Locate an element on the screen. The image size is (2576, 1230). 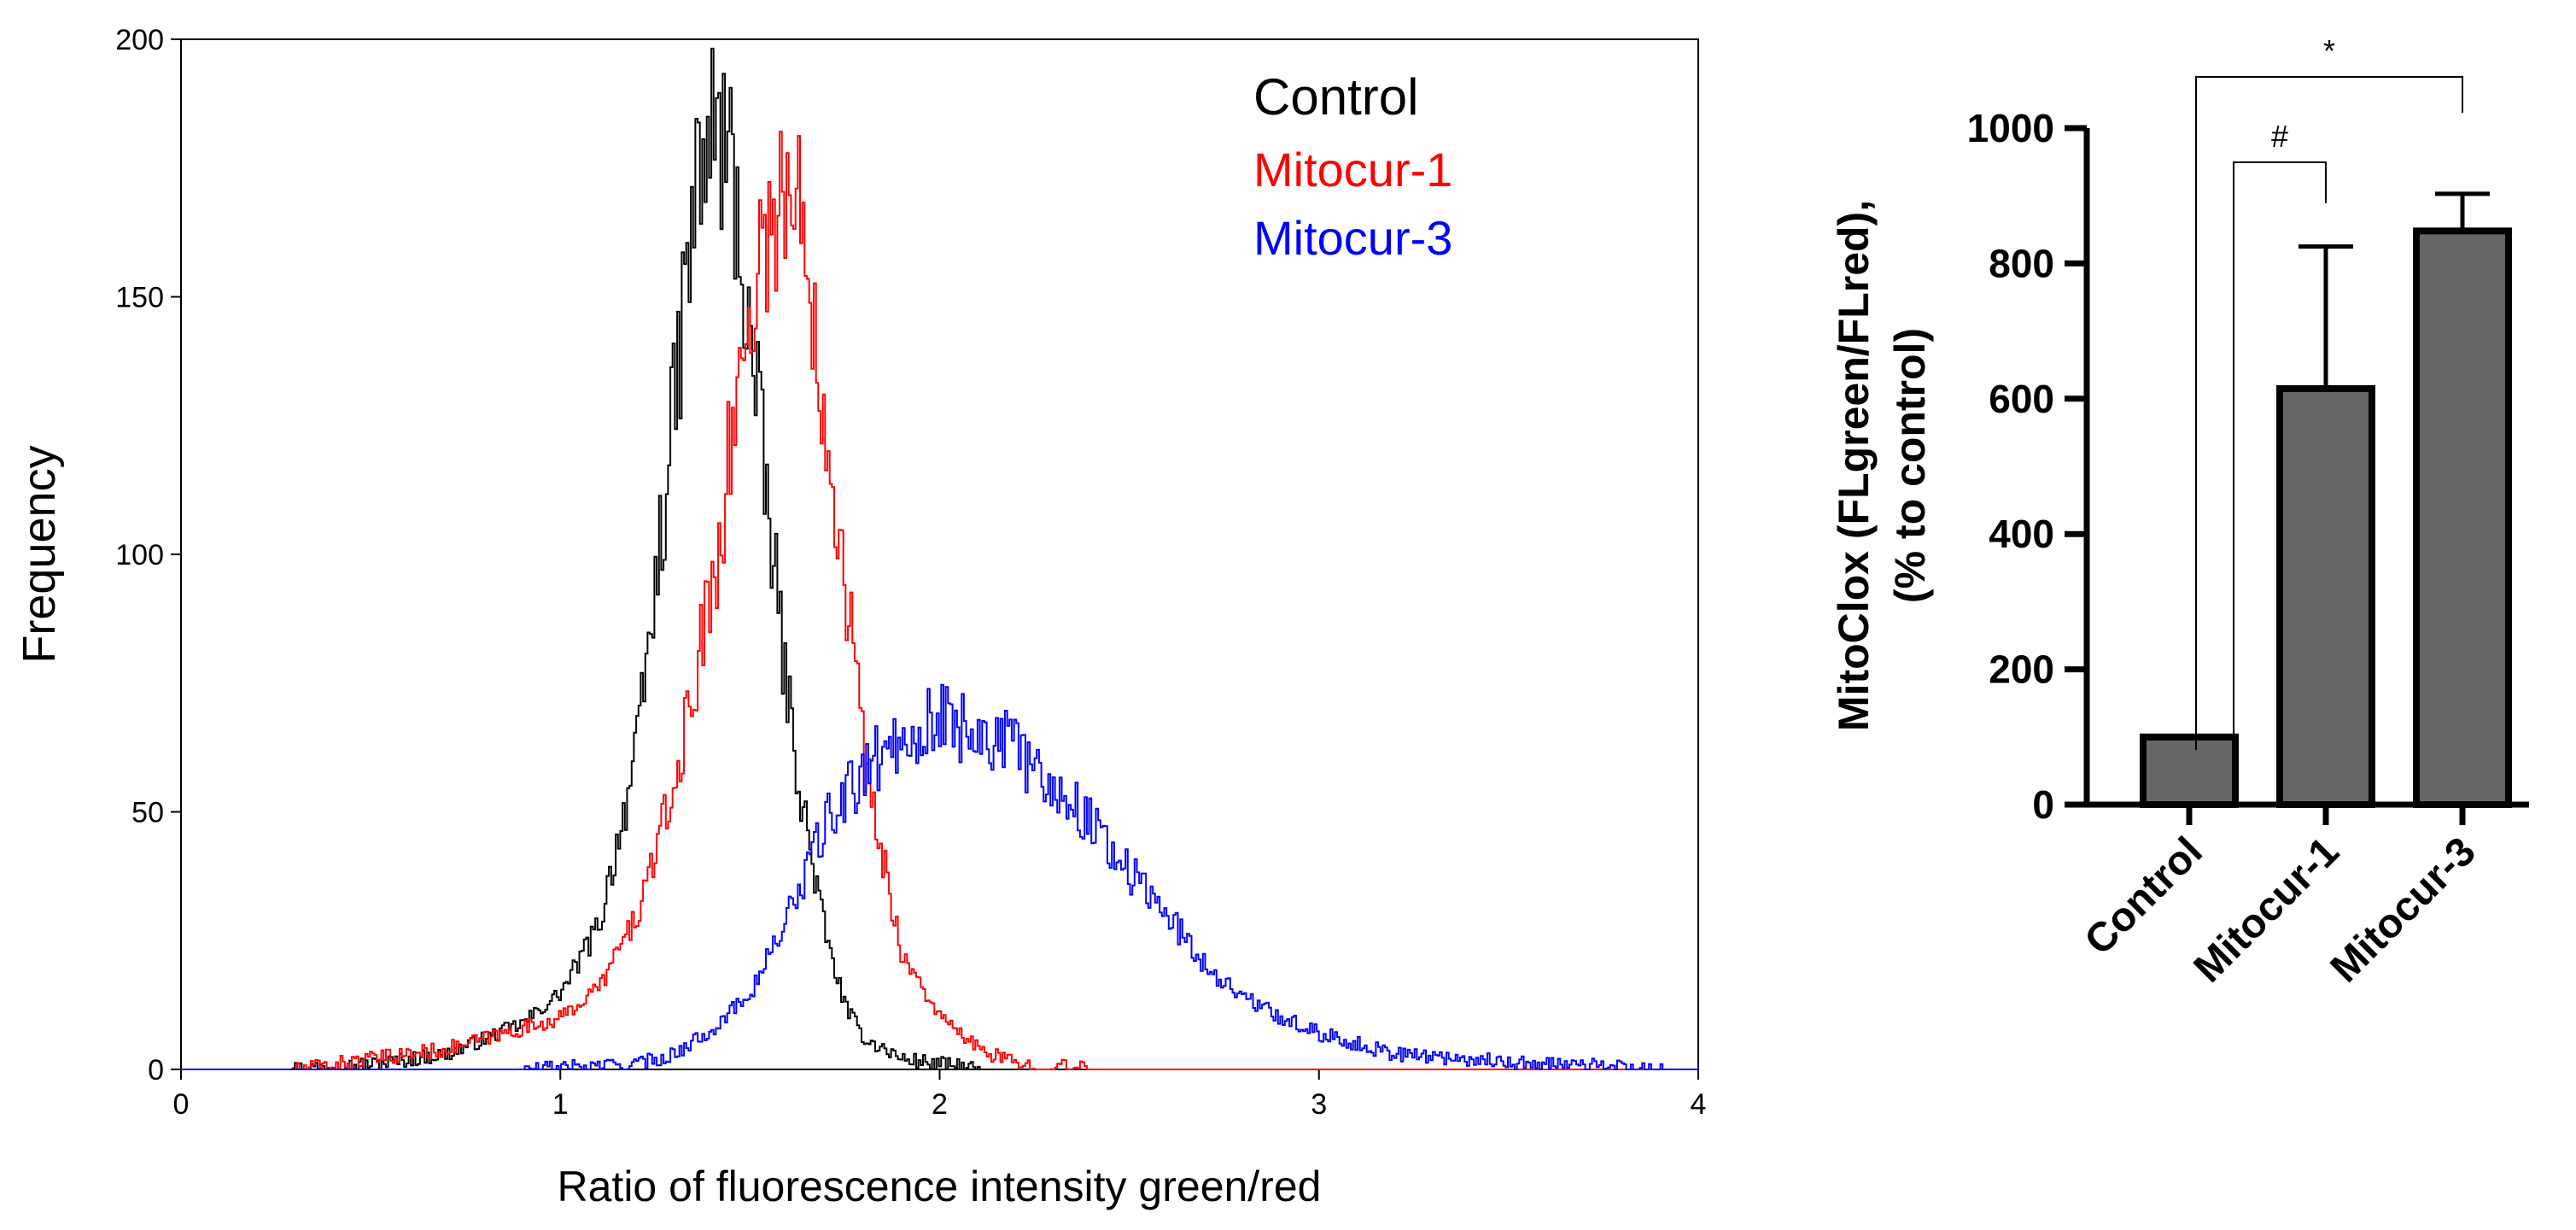
histogram-x-ticks: 0 1 2 3 4 is located at coordinates (940, 1095).